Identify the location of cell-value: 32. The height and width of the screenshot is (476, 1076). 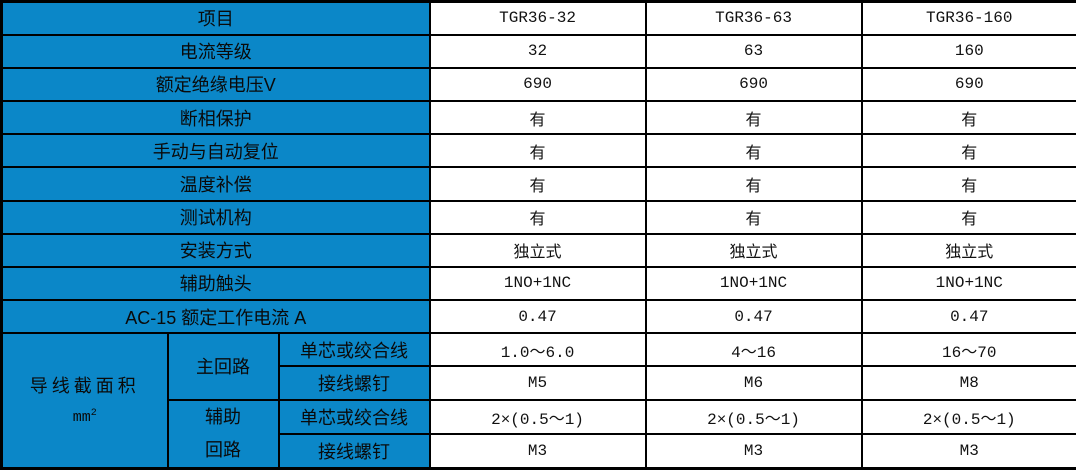
(537, 51).